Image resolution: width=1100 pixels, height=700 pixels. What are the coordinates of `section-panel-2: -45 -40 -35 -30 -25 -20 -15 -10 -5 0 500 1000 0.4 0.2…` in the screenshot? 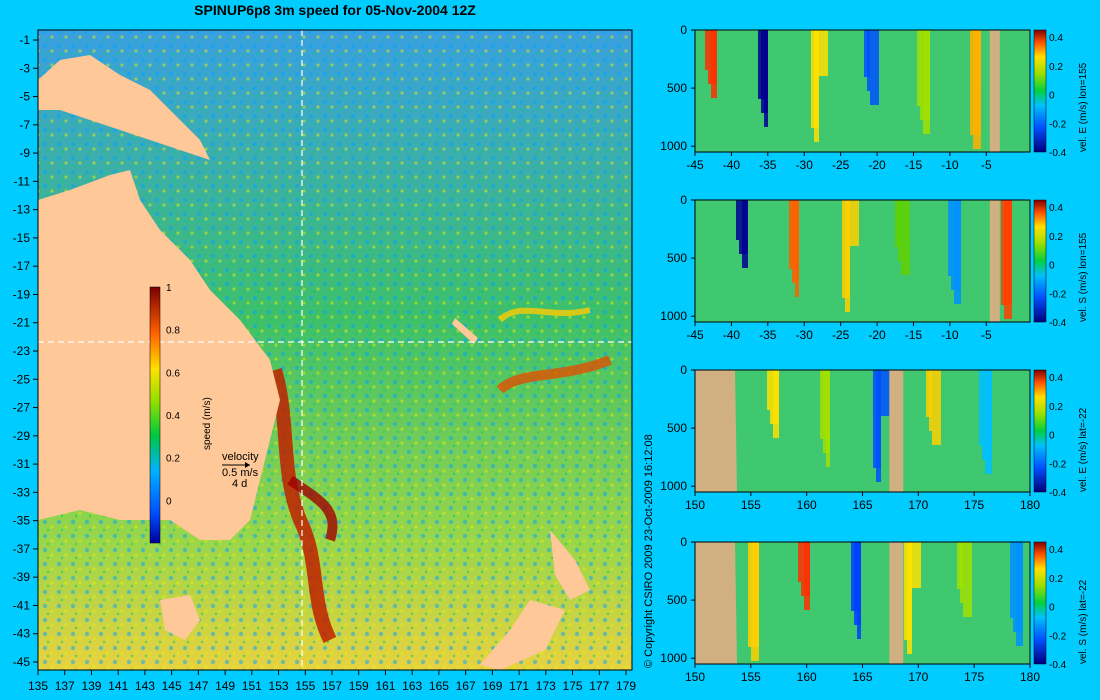 It's located at (863, 267).